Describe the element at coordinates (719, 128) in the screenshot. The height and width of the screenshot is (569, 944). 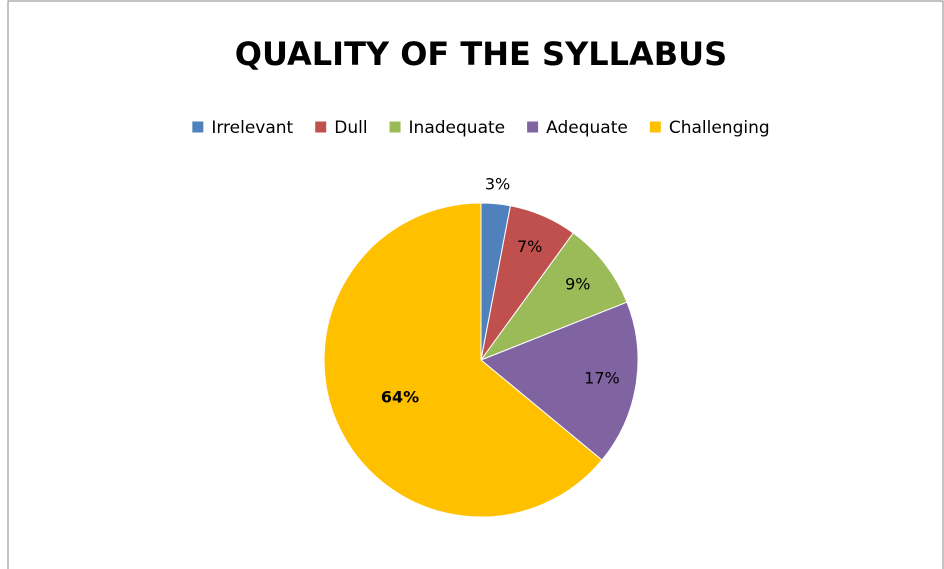
I see `legend-label: Challenging` at that location.